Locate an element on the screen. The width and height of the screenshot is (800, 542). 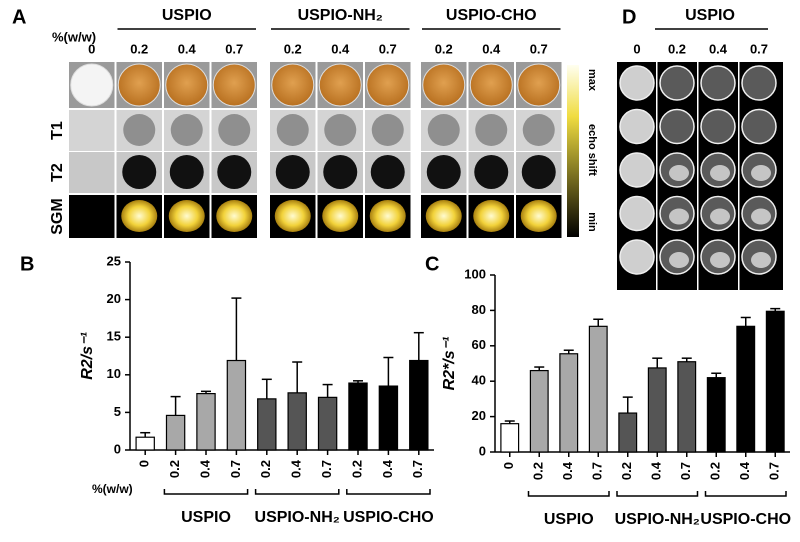
group-label: USPIO-CHO is located at coordinates (745, 519).